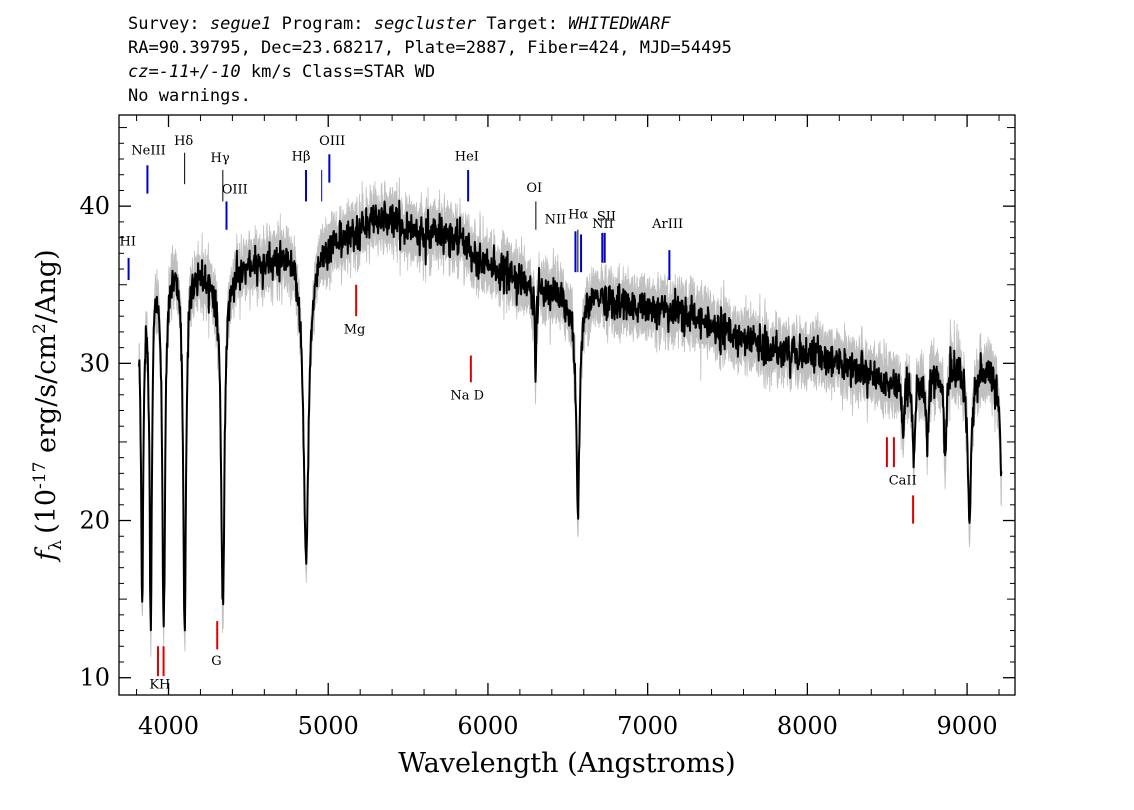 The height and width of the screenshot is (810, 1134). I want to click on y-axis-title: fλ (10-17 erg/s/cm2/Ang), so click(48, 405).